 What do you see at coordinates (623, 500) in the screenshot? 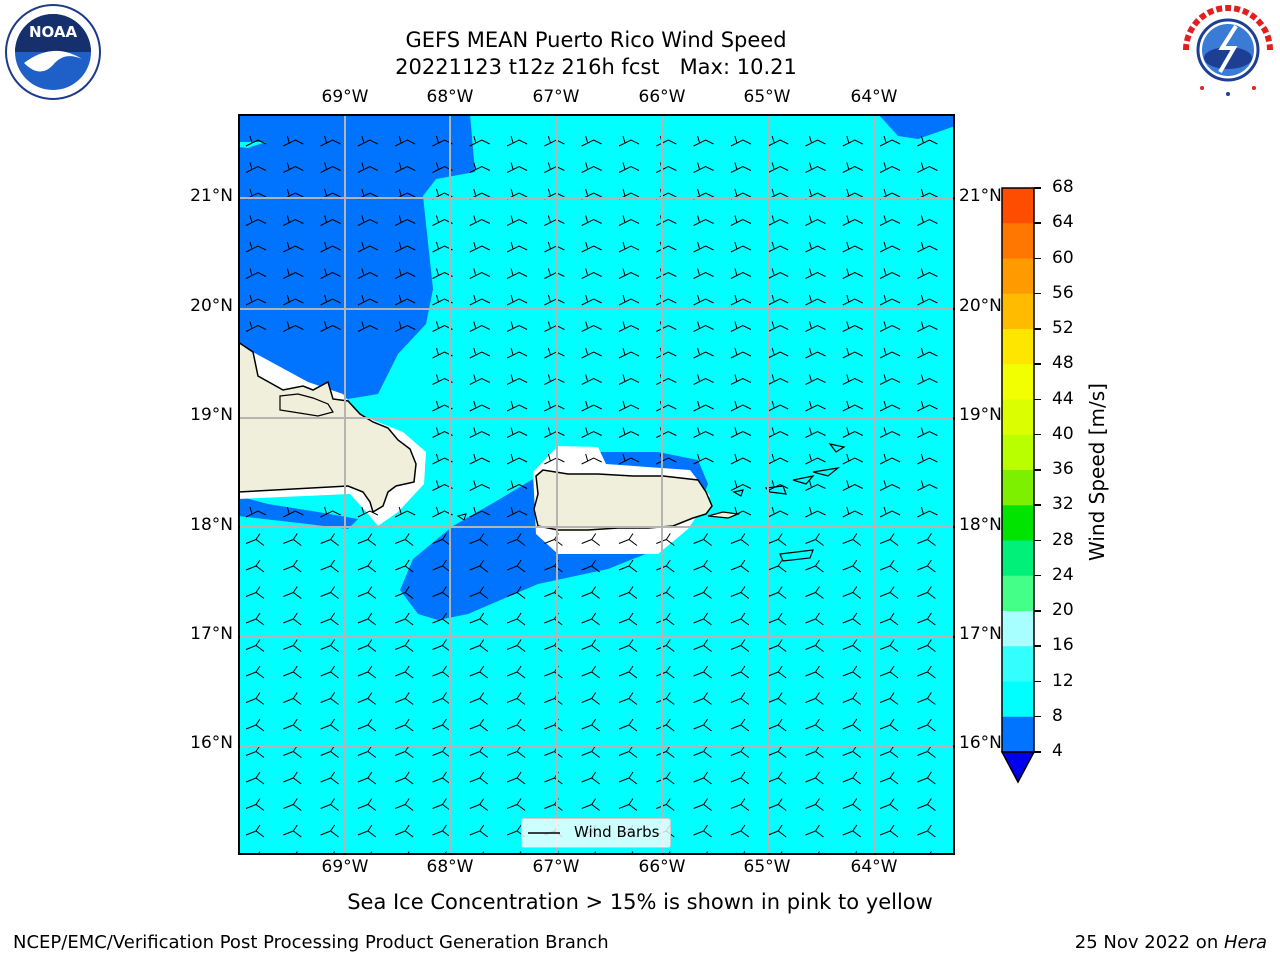
I see `land-puerto-rico` at bounding box center [623, 500].